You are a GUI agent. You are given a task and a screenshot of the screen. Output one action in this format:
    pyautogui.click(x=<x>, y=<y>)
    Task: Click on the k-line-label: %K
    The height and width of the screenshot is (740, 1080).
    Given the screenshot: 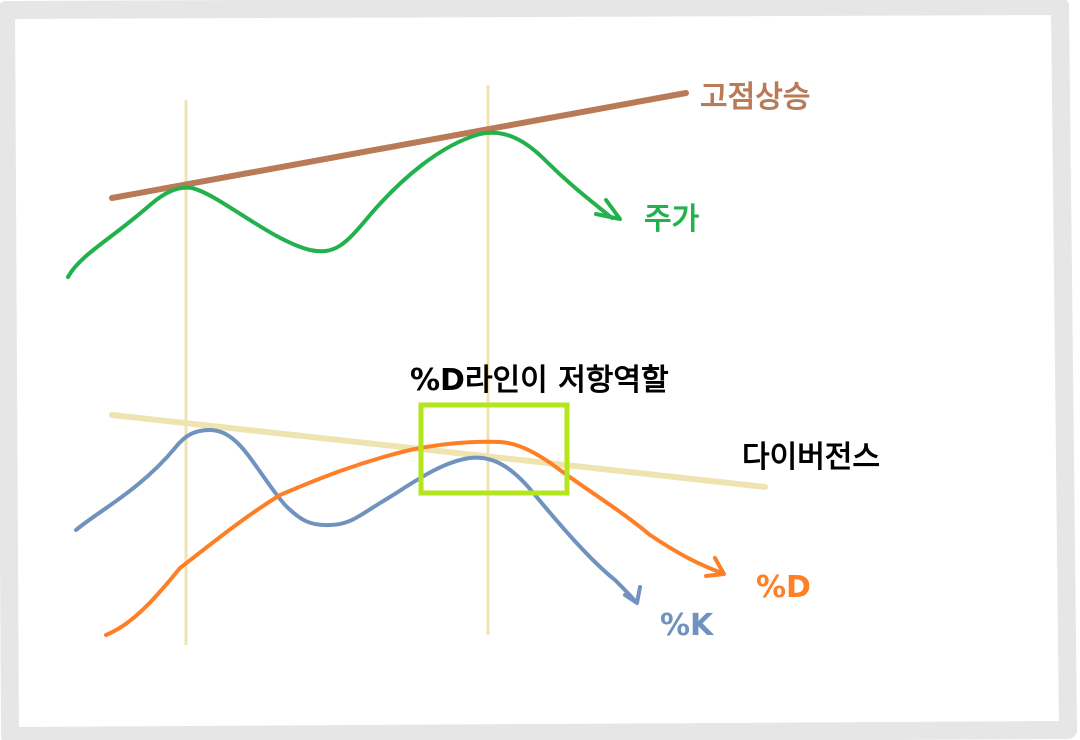 What is the action you would take?
    pyautogui.click(x=687, y=625)
    